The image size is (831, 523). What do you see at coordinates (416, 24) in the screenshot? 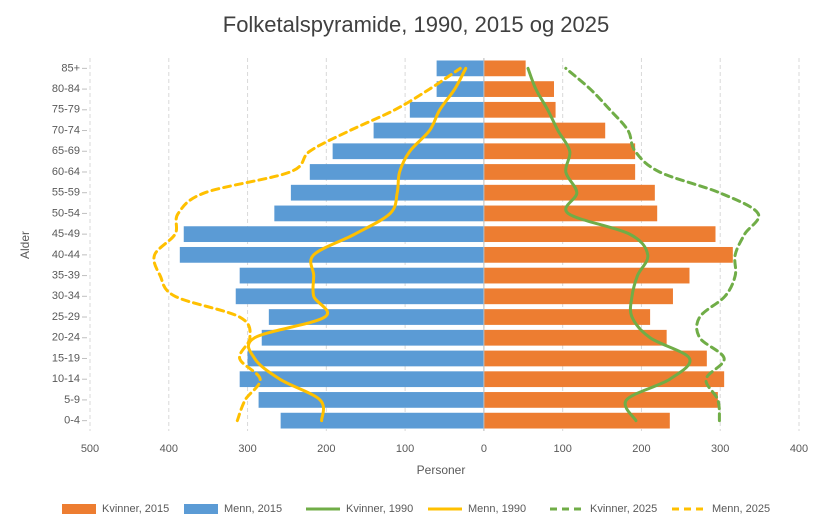
I see `chart-title: Folketalspyramide, 1990, 2015 og 2025` at bounding box center [416, 24].